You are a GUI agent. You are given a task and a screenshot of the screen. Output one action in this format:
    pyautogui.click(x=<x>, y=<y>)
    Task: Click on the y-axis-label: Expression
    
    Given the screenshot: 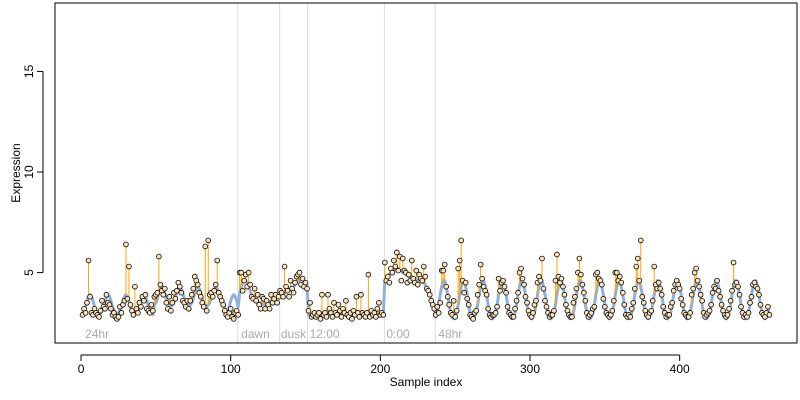 What is the action you would take?
    pyautogui.click(x=16, y=172)
    